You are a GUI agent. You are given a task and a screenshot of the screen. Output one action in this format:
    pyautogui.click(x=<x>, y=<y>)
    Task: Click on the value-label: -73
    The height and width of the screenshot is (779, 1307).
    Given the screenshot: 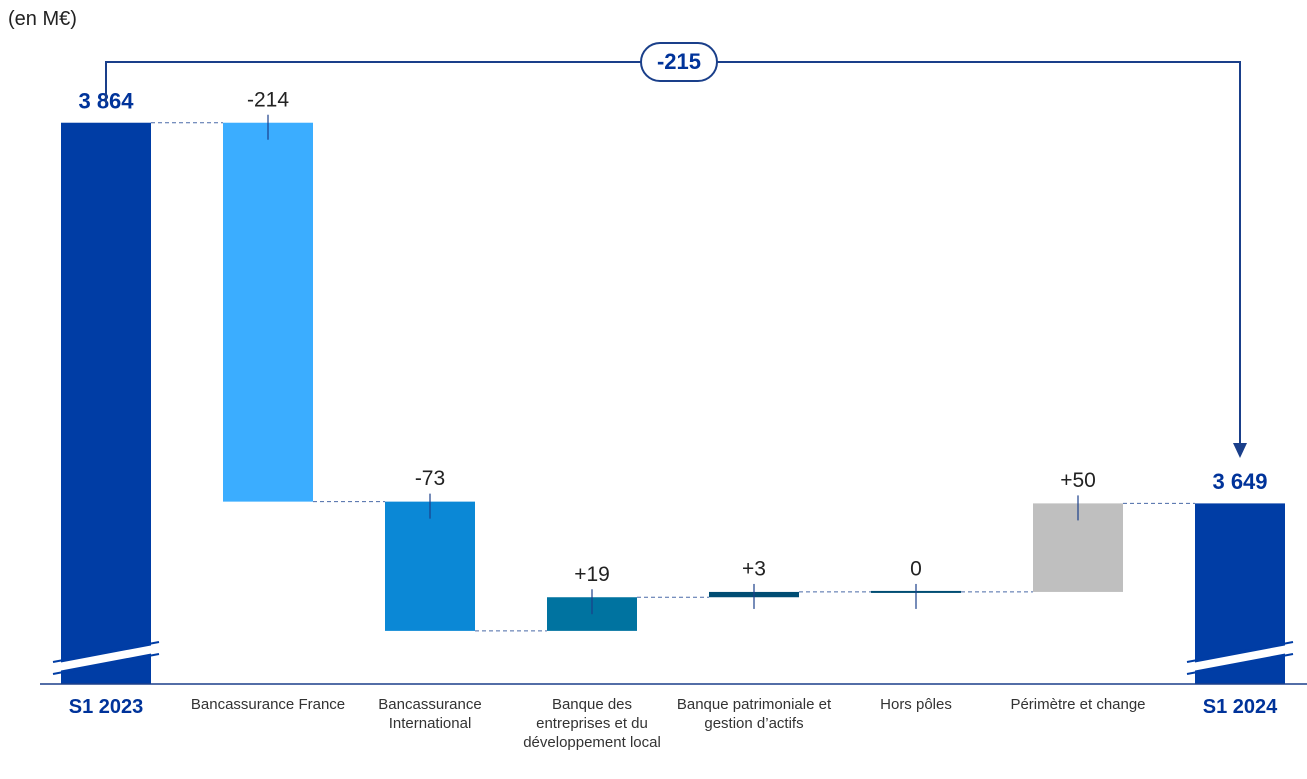 What is the action you would take?
    pyautogui.click(x=430, y=478)
    